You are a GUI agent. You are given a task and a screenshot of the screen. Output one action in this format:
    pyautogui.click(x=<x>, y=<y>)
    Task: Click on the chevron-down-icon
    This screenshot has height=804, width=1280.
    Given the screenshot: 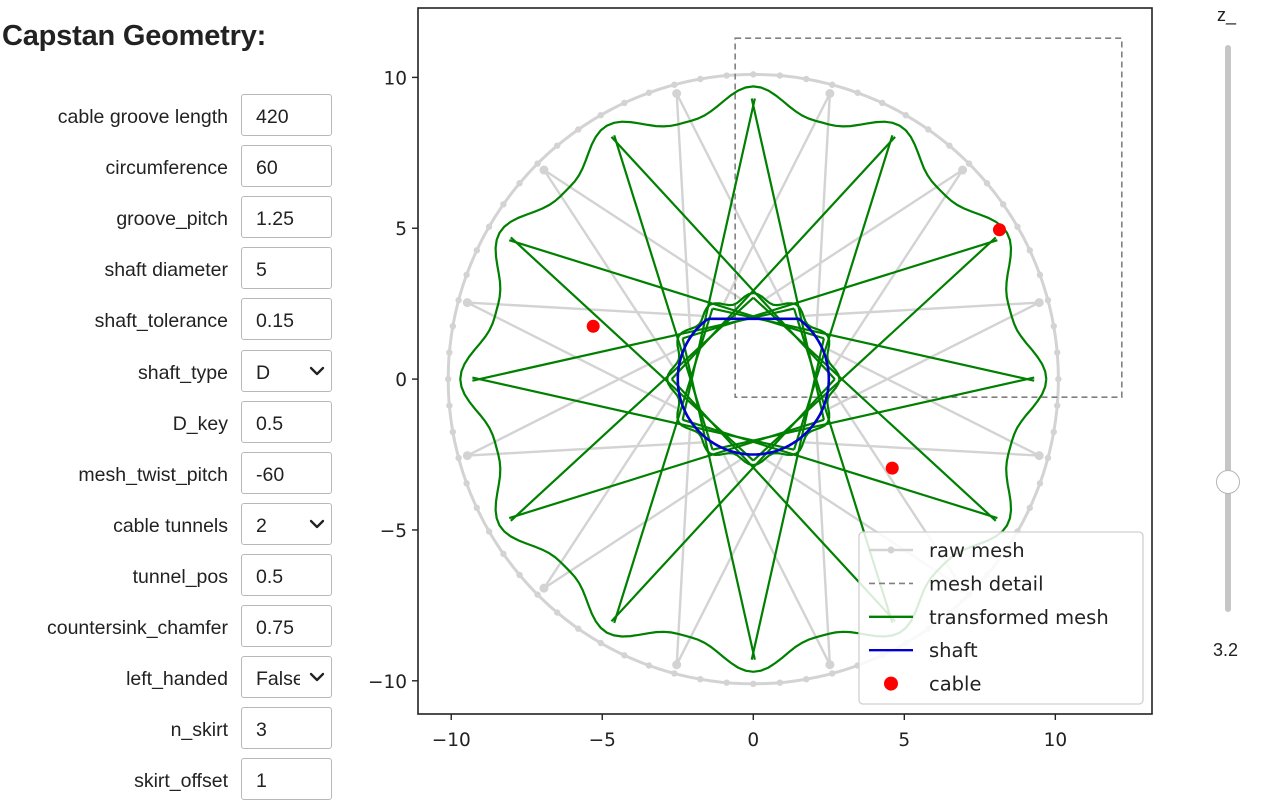 What is the action you would take?
    pyautogui.click(x=317, y=523)
    